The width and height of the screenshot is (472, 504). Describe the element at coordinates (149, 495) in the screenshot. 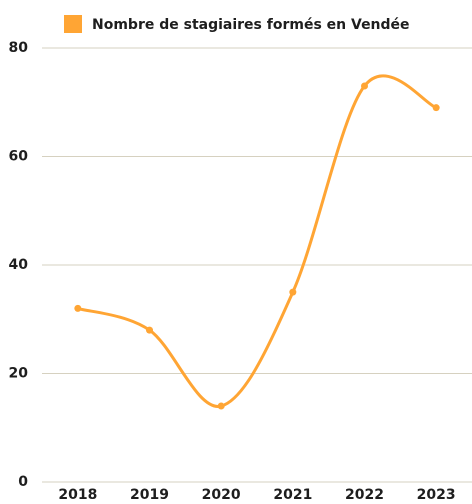

I see `x-tick-label: 2019` at that location.